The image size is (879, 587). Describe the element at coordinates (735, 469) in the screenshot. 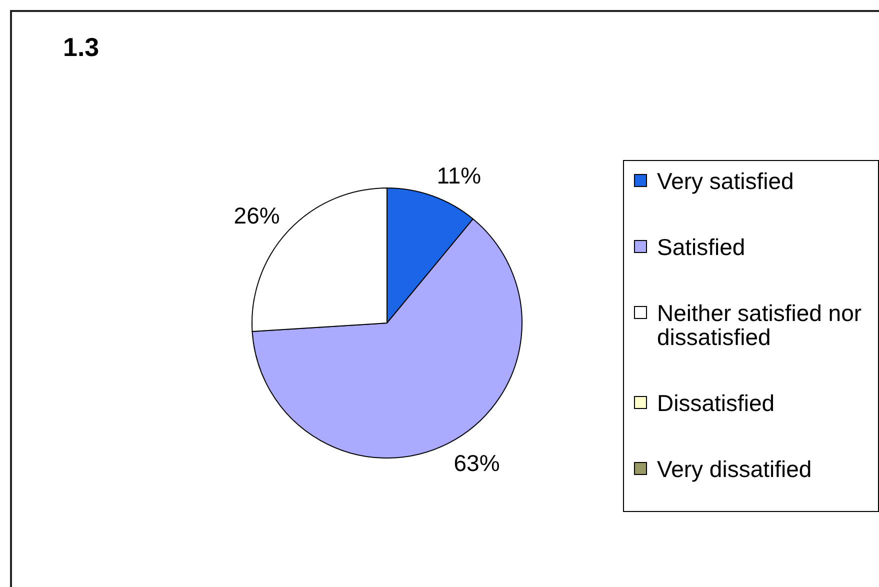

I see `legend-label: Very dissatified` at that location.